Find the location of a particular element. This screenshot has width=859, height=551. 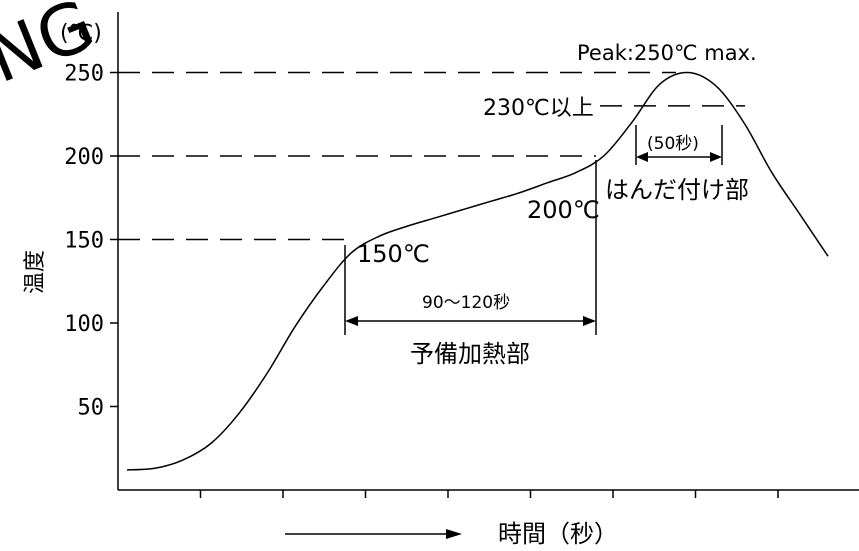

preheat-time-label: 90～120秒 is located at coordinates (466, 303).